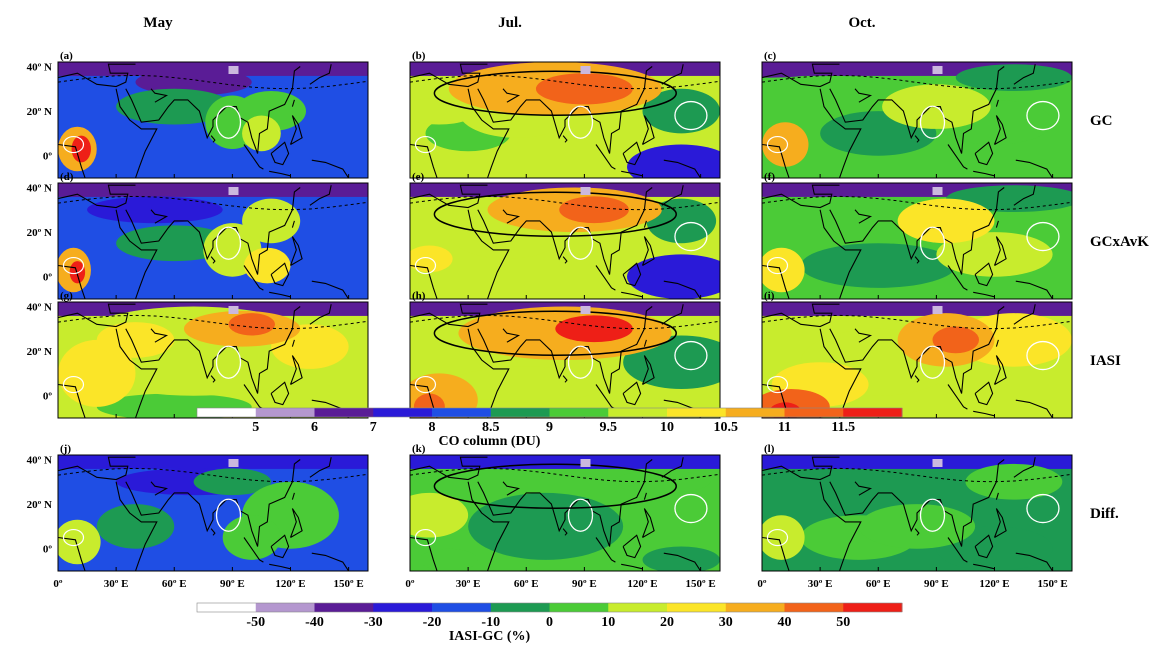 The width and height of the screenshot is (1167, 649). Describe the element at coordinates (843, 622) in the screenshot. I see `colorbar-tick-label: 50` at that location.